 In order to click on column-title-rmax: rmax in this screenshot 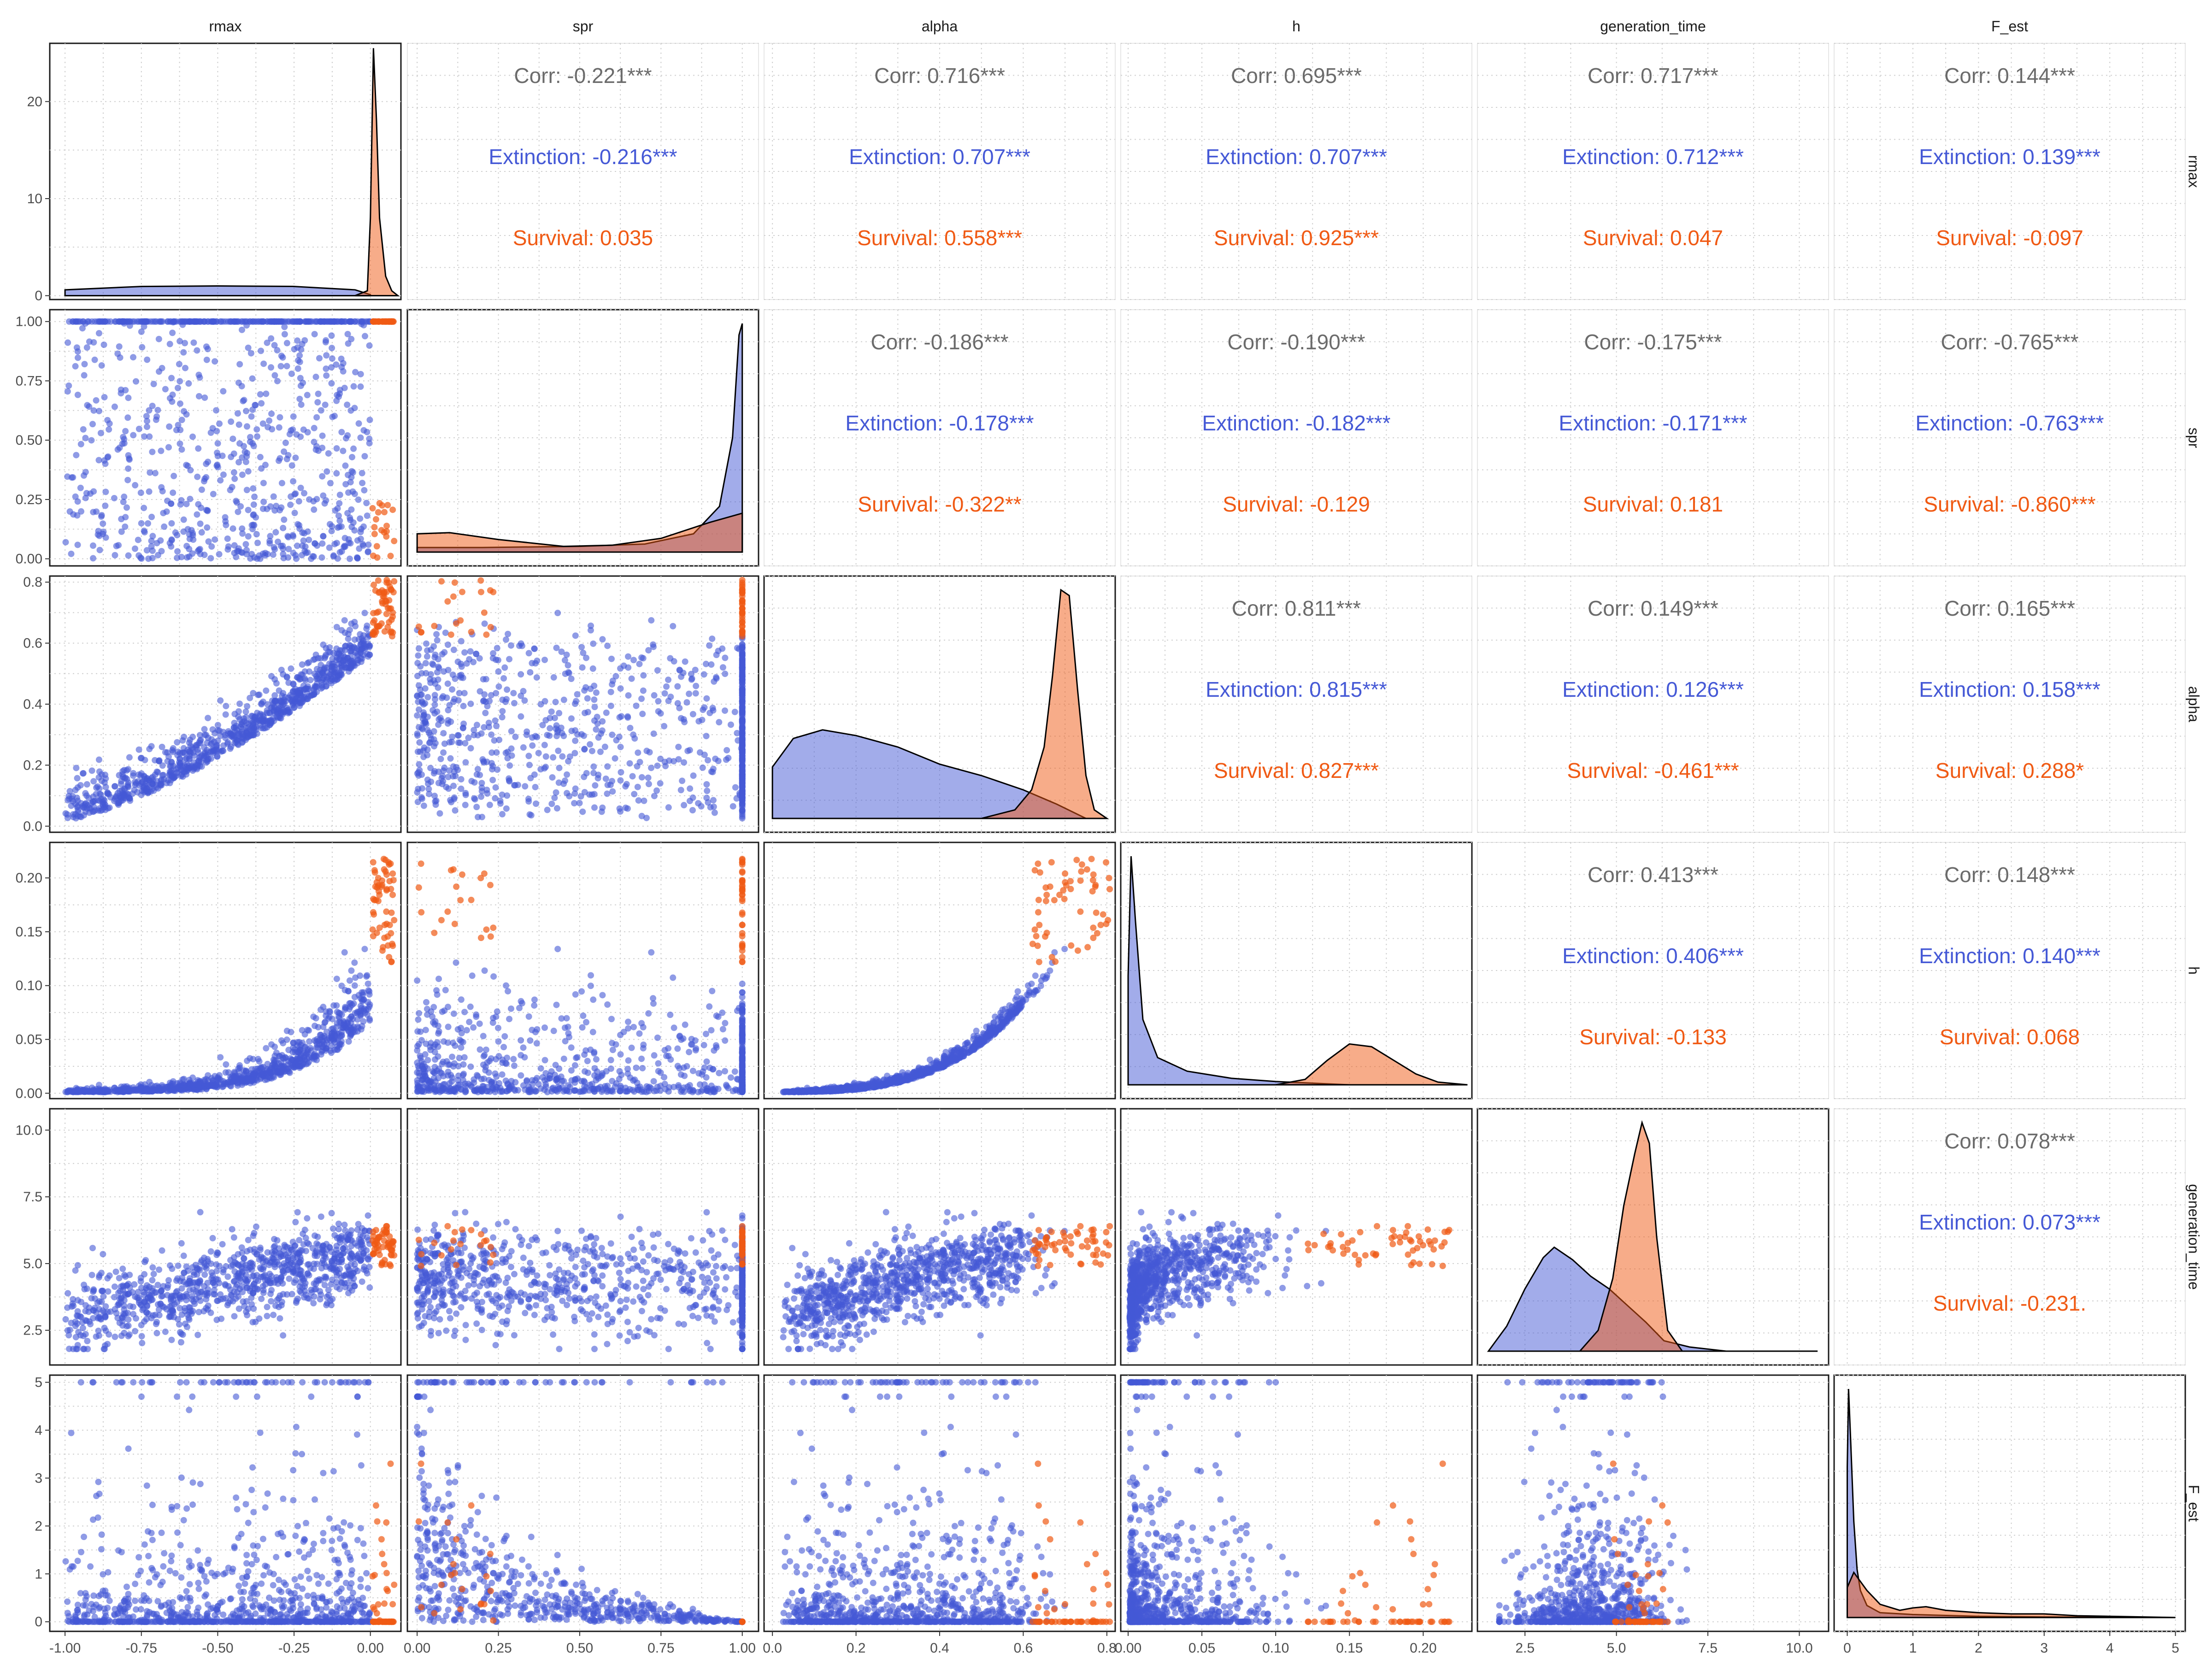, I will do `click(225, 26)`.